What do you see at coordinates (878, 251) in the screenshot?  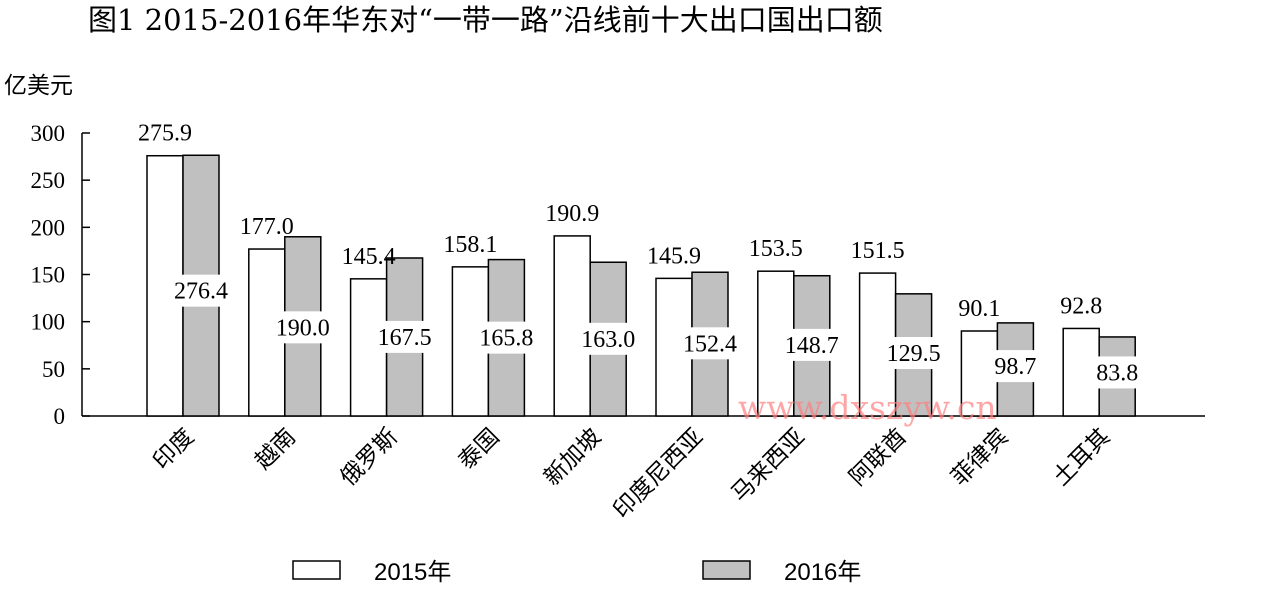 I see `data-label-2015: 151.5` at bounding box center [878, 251].